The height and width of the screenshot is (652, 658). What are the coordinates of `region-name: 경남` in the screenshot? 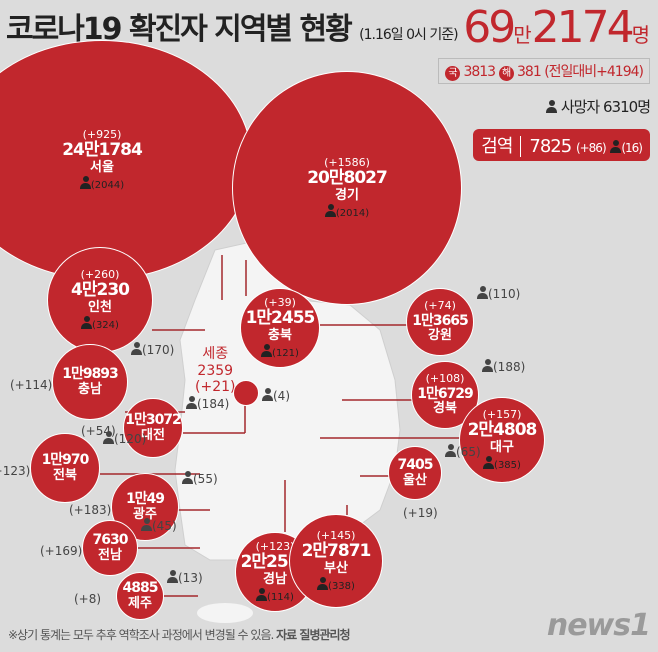 It's located at (275, 579).